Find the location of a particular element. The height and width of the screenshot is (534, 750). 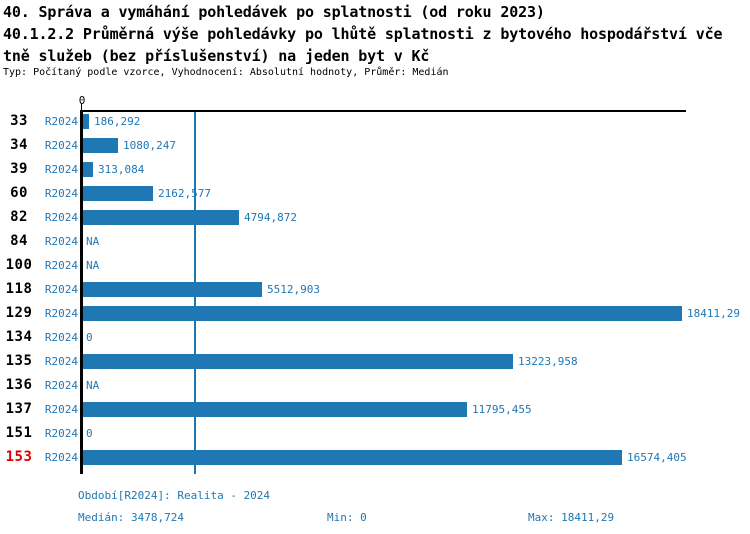

footer-median: Medián: 3478,724 is located at coordinates (131, 517).